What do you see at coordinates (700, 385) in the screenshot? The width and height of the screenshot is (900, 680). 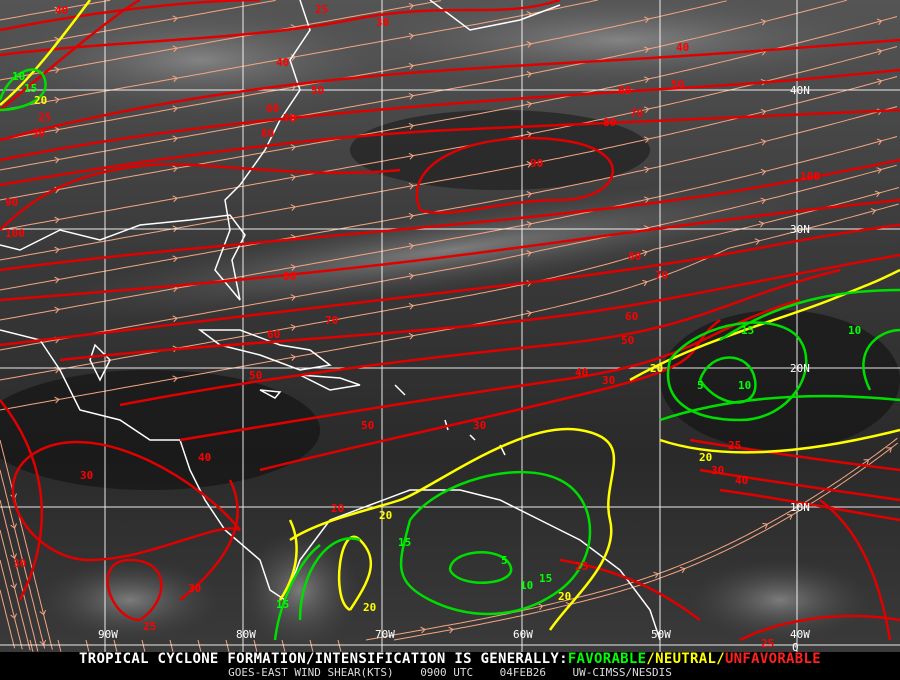 I see `contour-label-favorable: 5` at bounding box center [700, 385].